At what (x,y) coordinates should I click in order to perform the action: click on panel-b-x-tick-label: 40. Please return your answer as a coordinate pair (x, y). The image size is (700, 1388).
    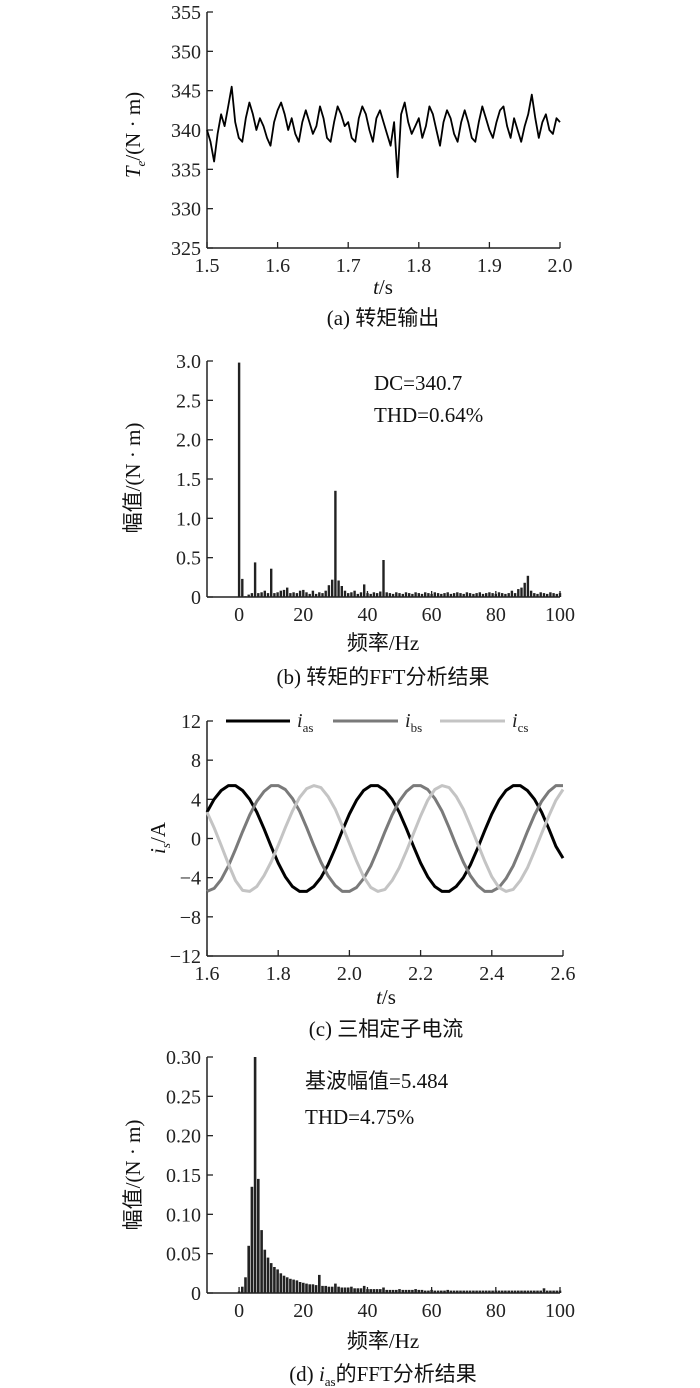
    Looking at the image, I should click on (367, 615).